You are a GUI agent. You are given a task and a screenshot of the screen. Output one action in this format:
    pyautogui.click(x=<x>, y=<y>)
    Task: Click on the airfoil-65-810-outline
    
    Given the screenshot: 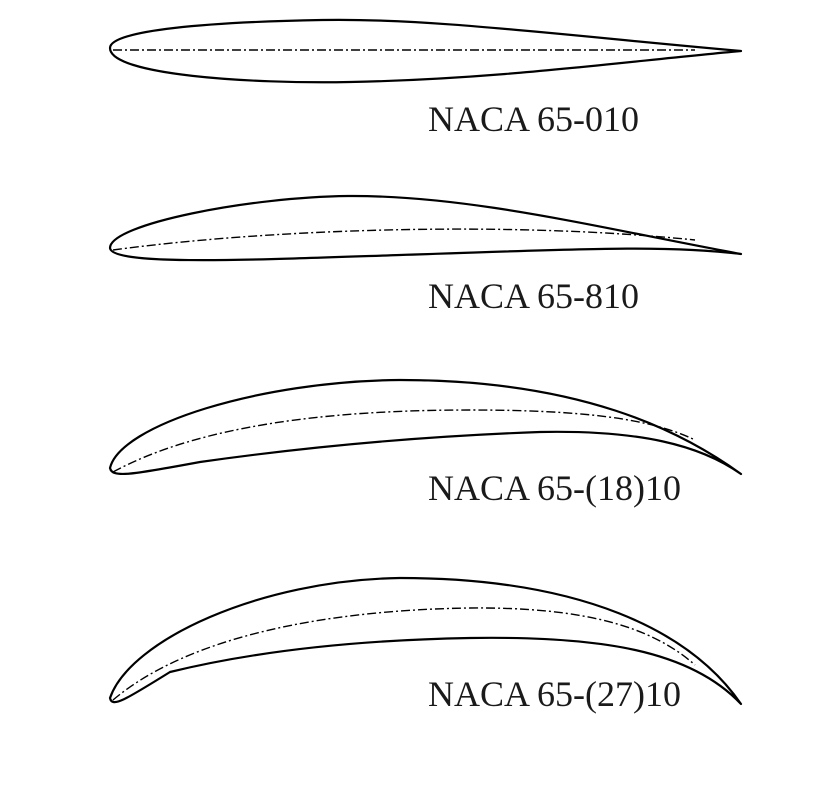 What is the action you would take?
    pyautogui.click(x=425, y=228)
    